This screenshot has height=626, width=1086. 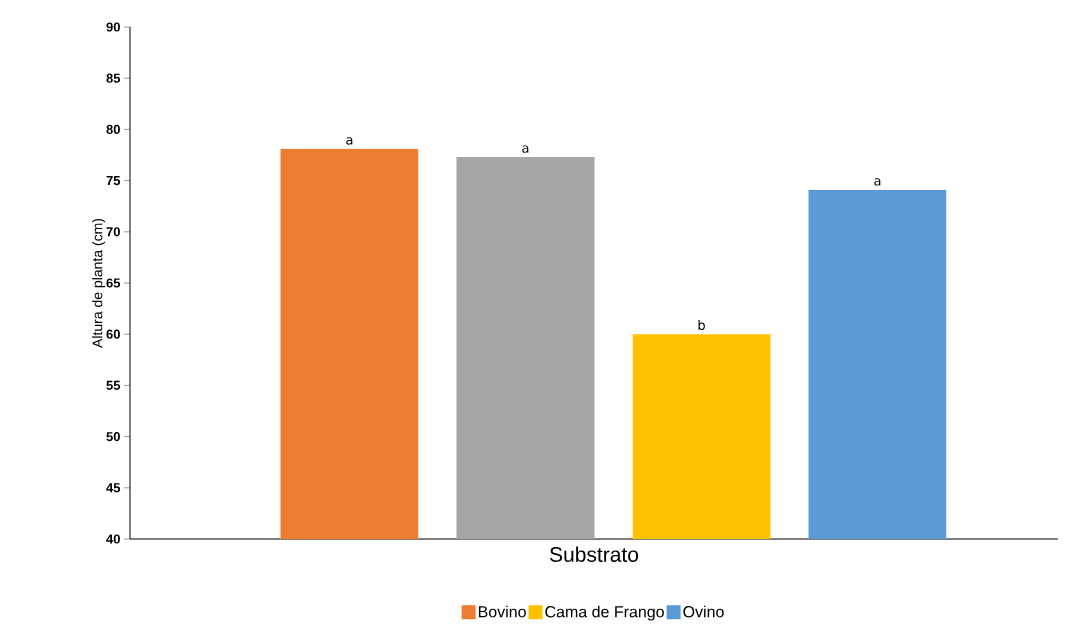 I want to click on legend-label: Bovino, so click(x=502, y=611).